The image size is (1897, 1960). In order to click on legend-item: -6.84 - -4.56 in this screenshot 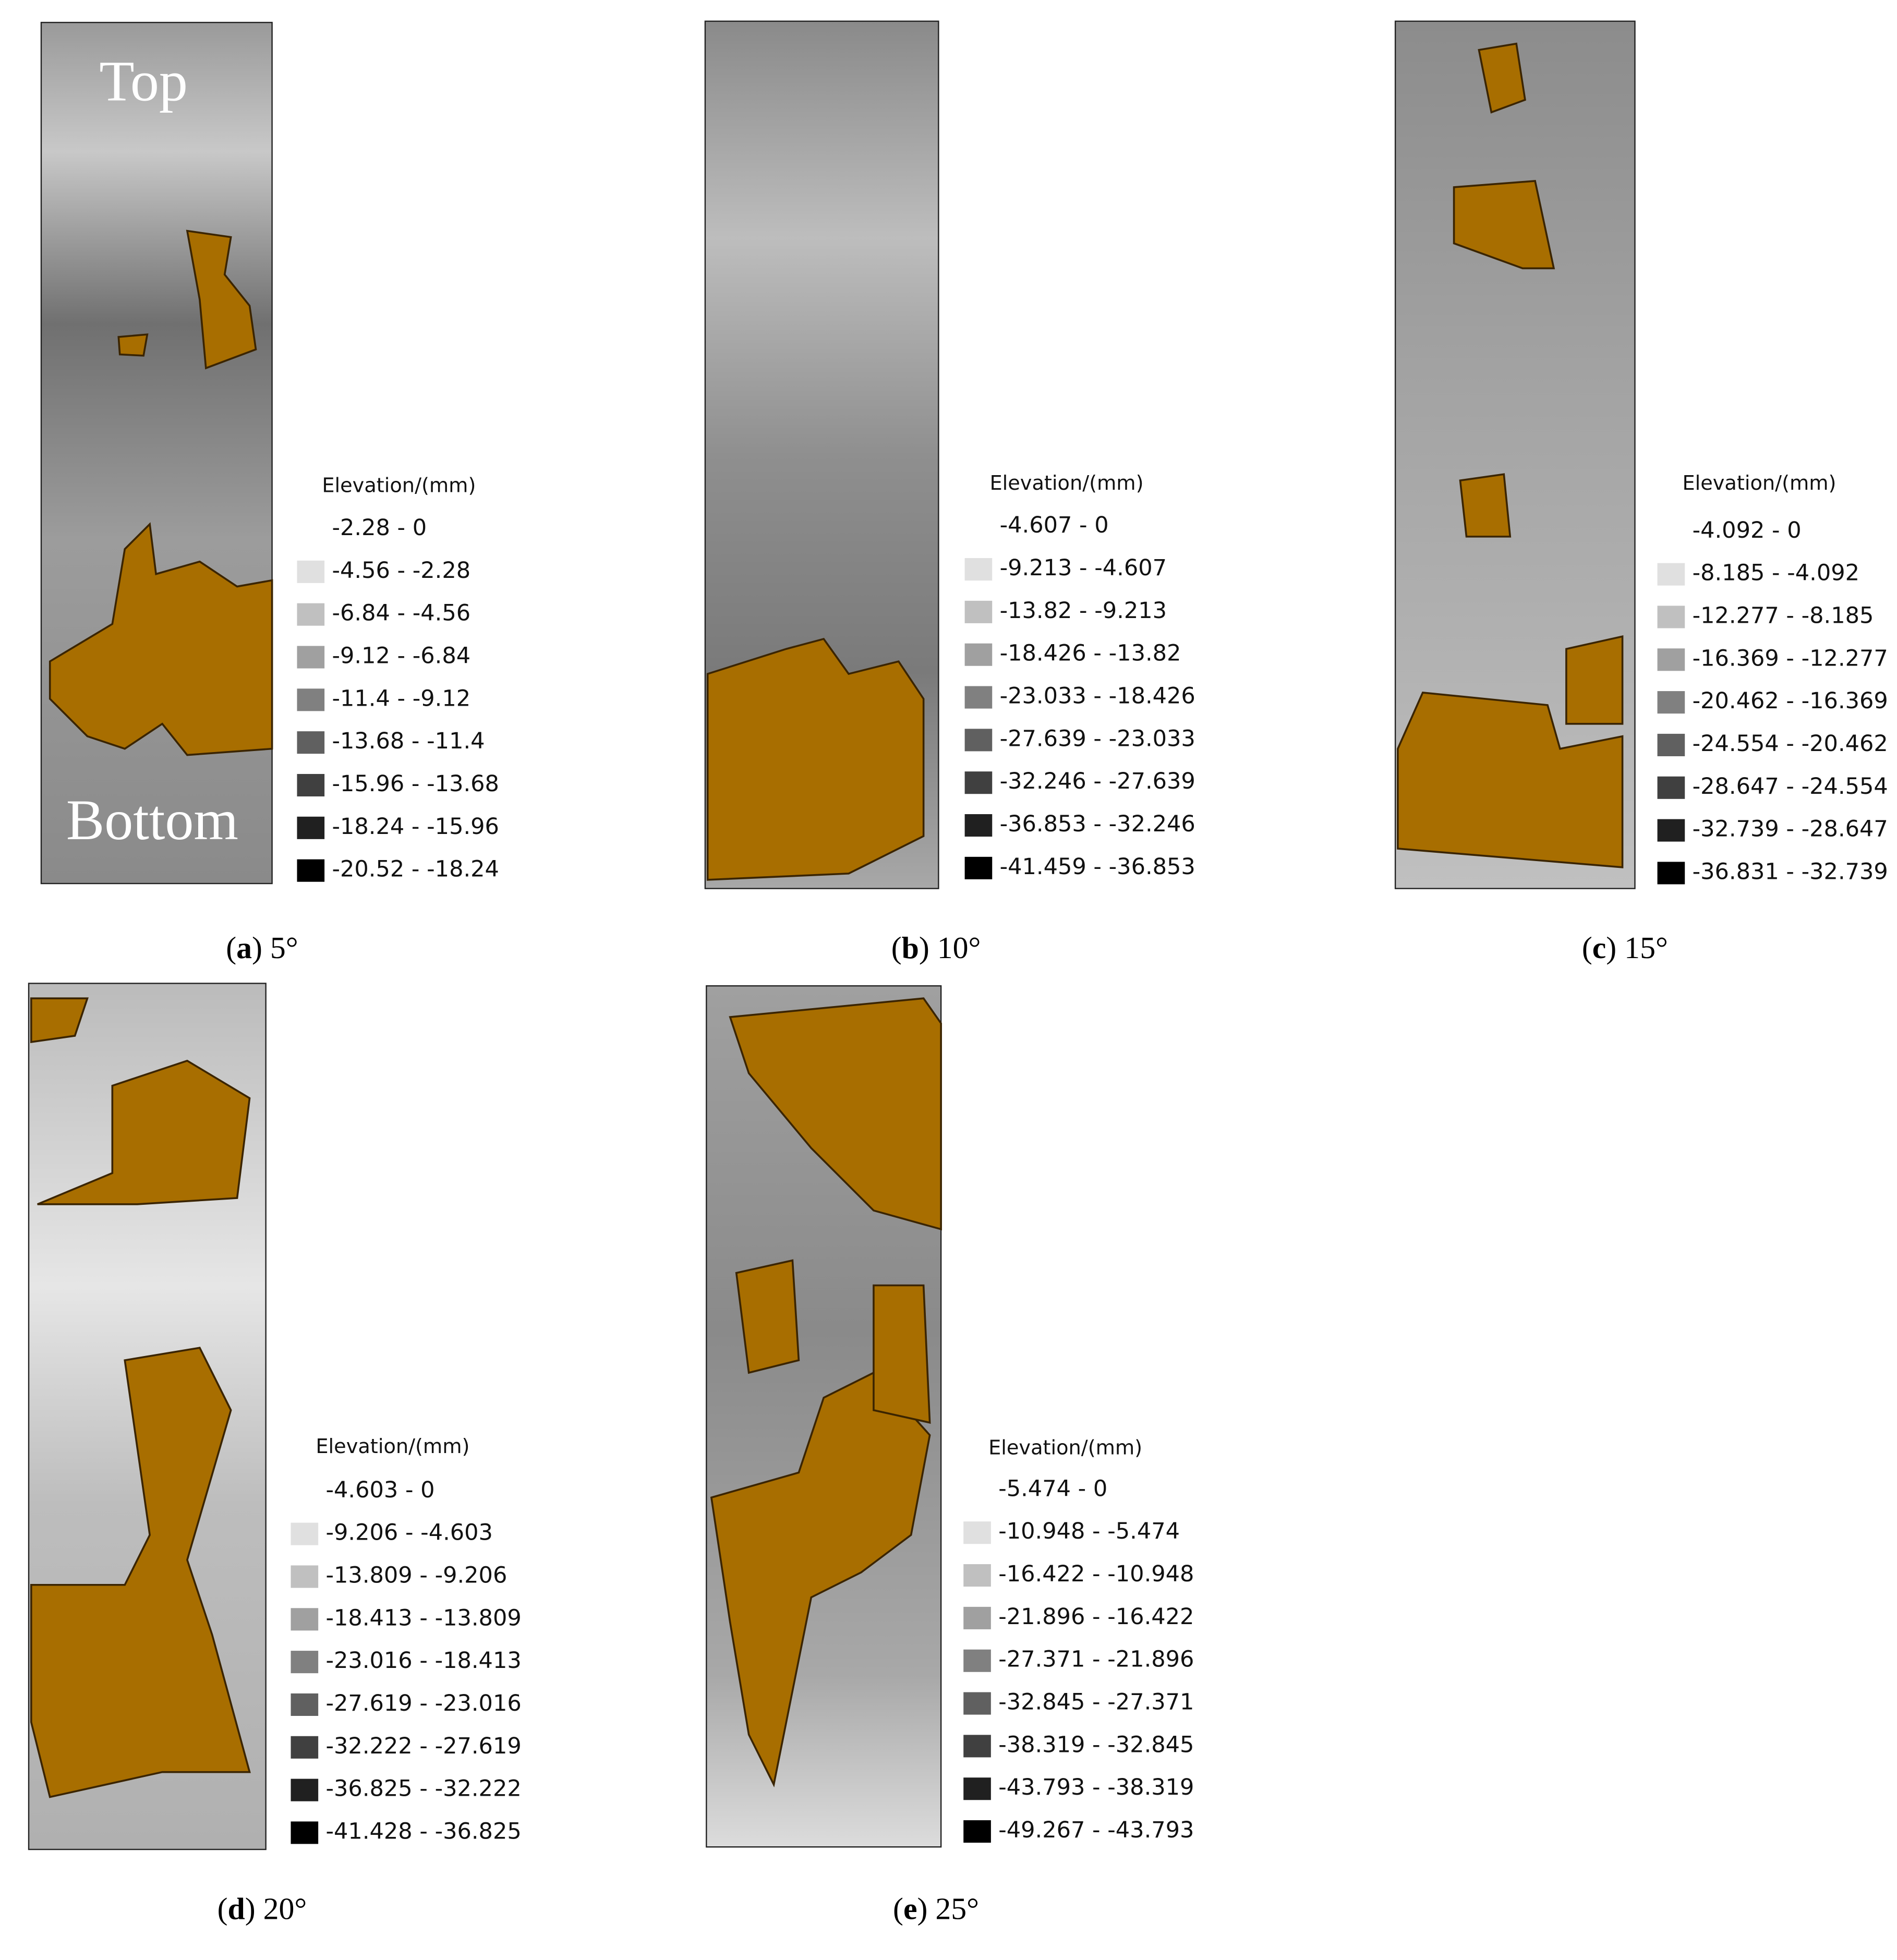, I will do `click(401, 613)`.